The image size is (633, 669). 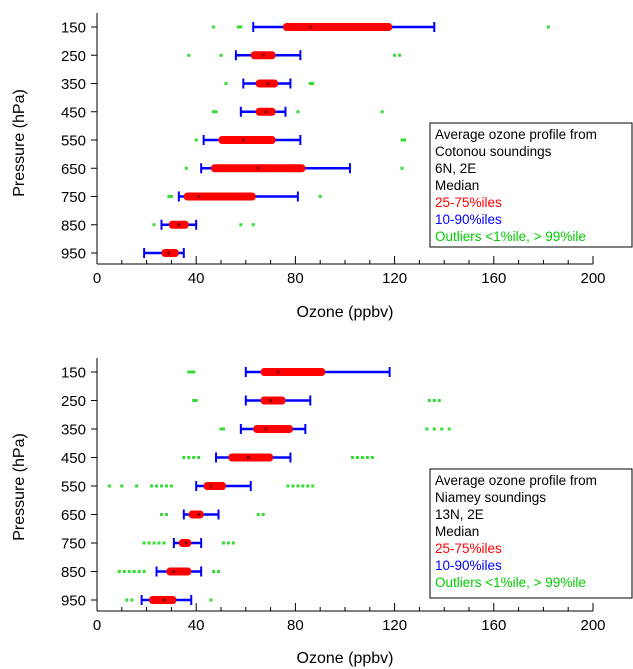 I want to click on y-tick-label: 850, so click(x=73, y=572).